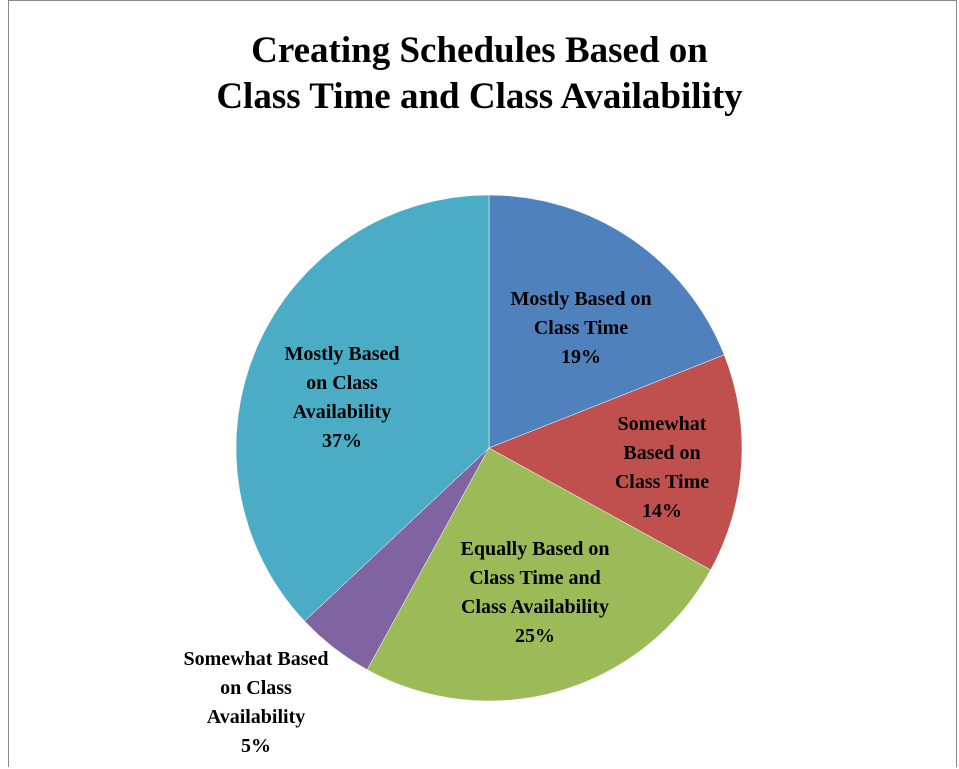 Image resolution: width=959 pixels, height=769 pixels. Describe the element at coordinates (662, 511) in the screenshot. I see `slice-value: 14%` at that location.